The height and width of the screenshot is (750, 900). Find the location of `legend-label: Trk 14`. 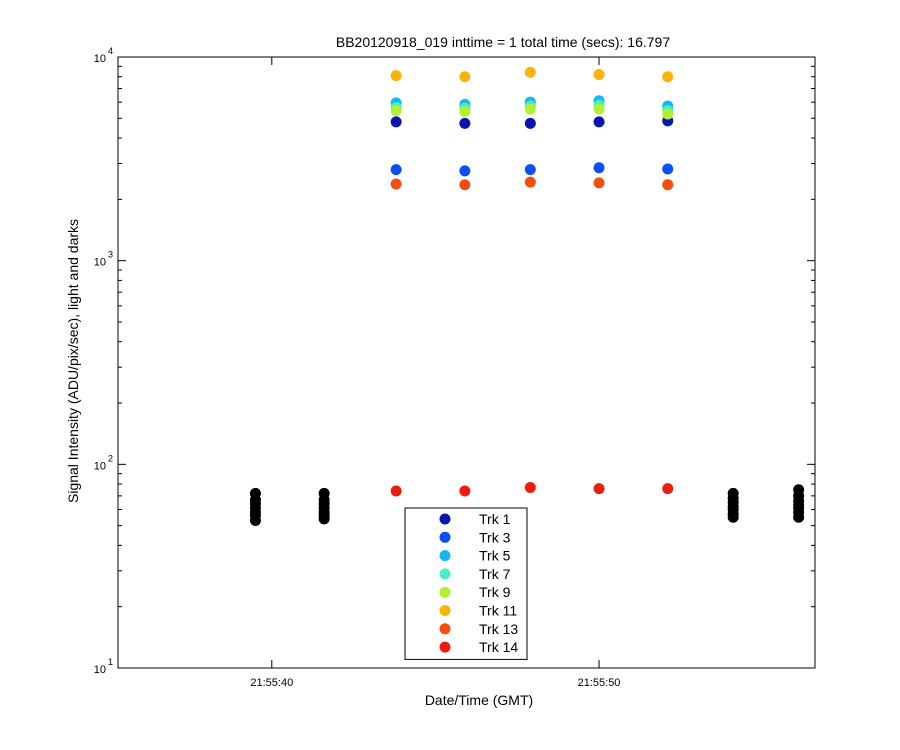

legend-label: Trk 14 is located at coordinates (498, 647).